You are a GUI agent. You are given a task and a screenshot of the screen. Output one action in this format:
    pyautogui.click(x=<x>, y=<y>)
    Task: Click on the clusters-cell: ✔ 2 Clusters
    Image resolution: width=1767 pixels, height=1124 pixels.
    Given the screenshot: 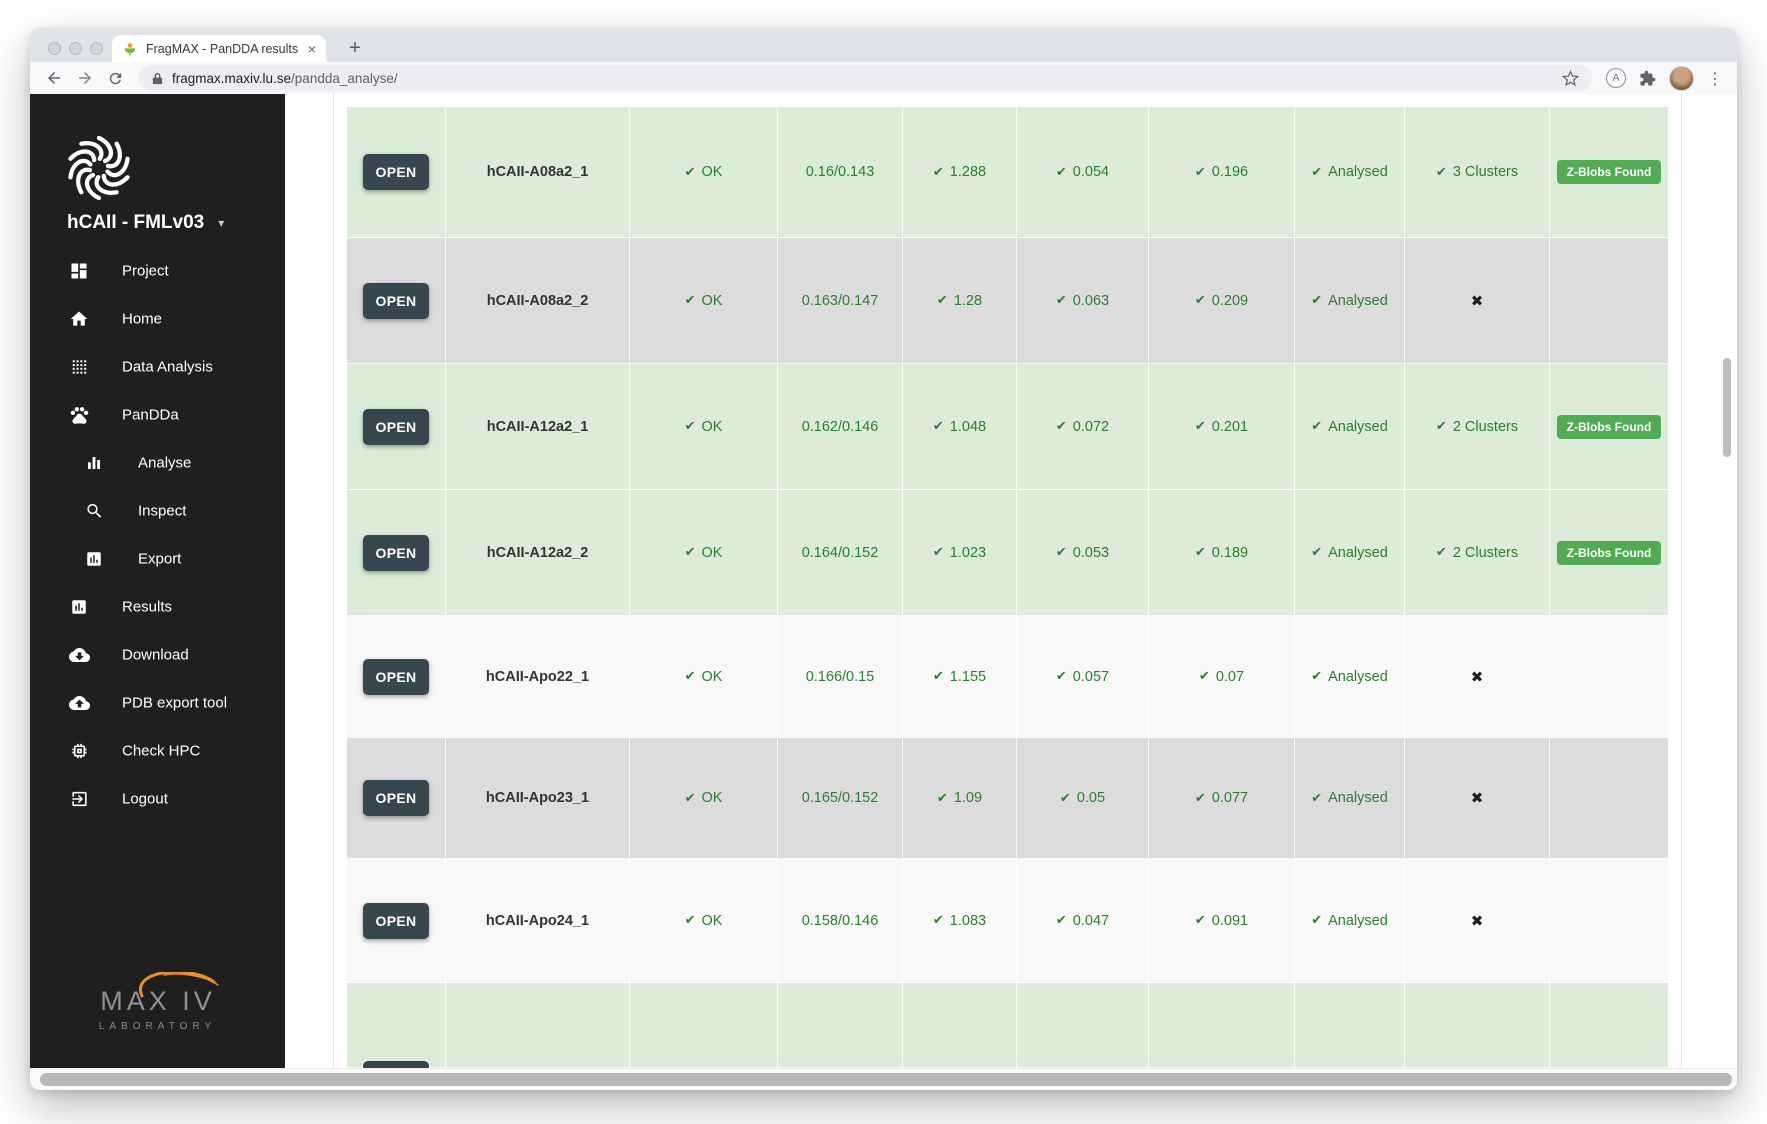 What is the action you would take?
    pyautogui.click(x=1477, y=427)
    